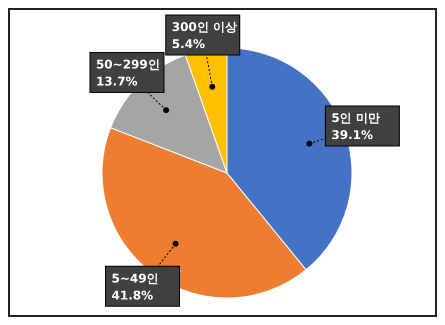 Image resolution: width=445 pixels, height=325 pixels. I want to click on slice-label: 50~299인, so click(128, 64).